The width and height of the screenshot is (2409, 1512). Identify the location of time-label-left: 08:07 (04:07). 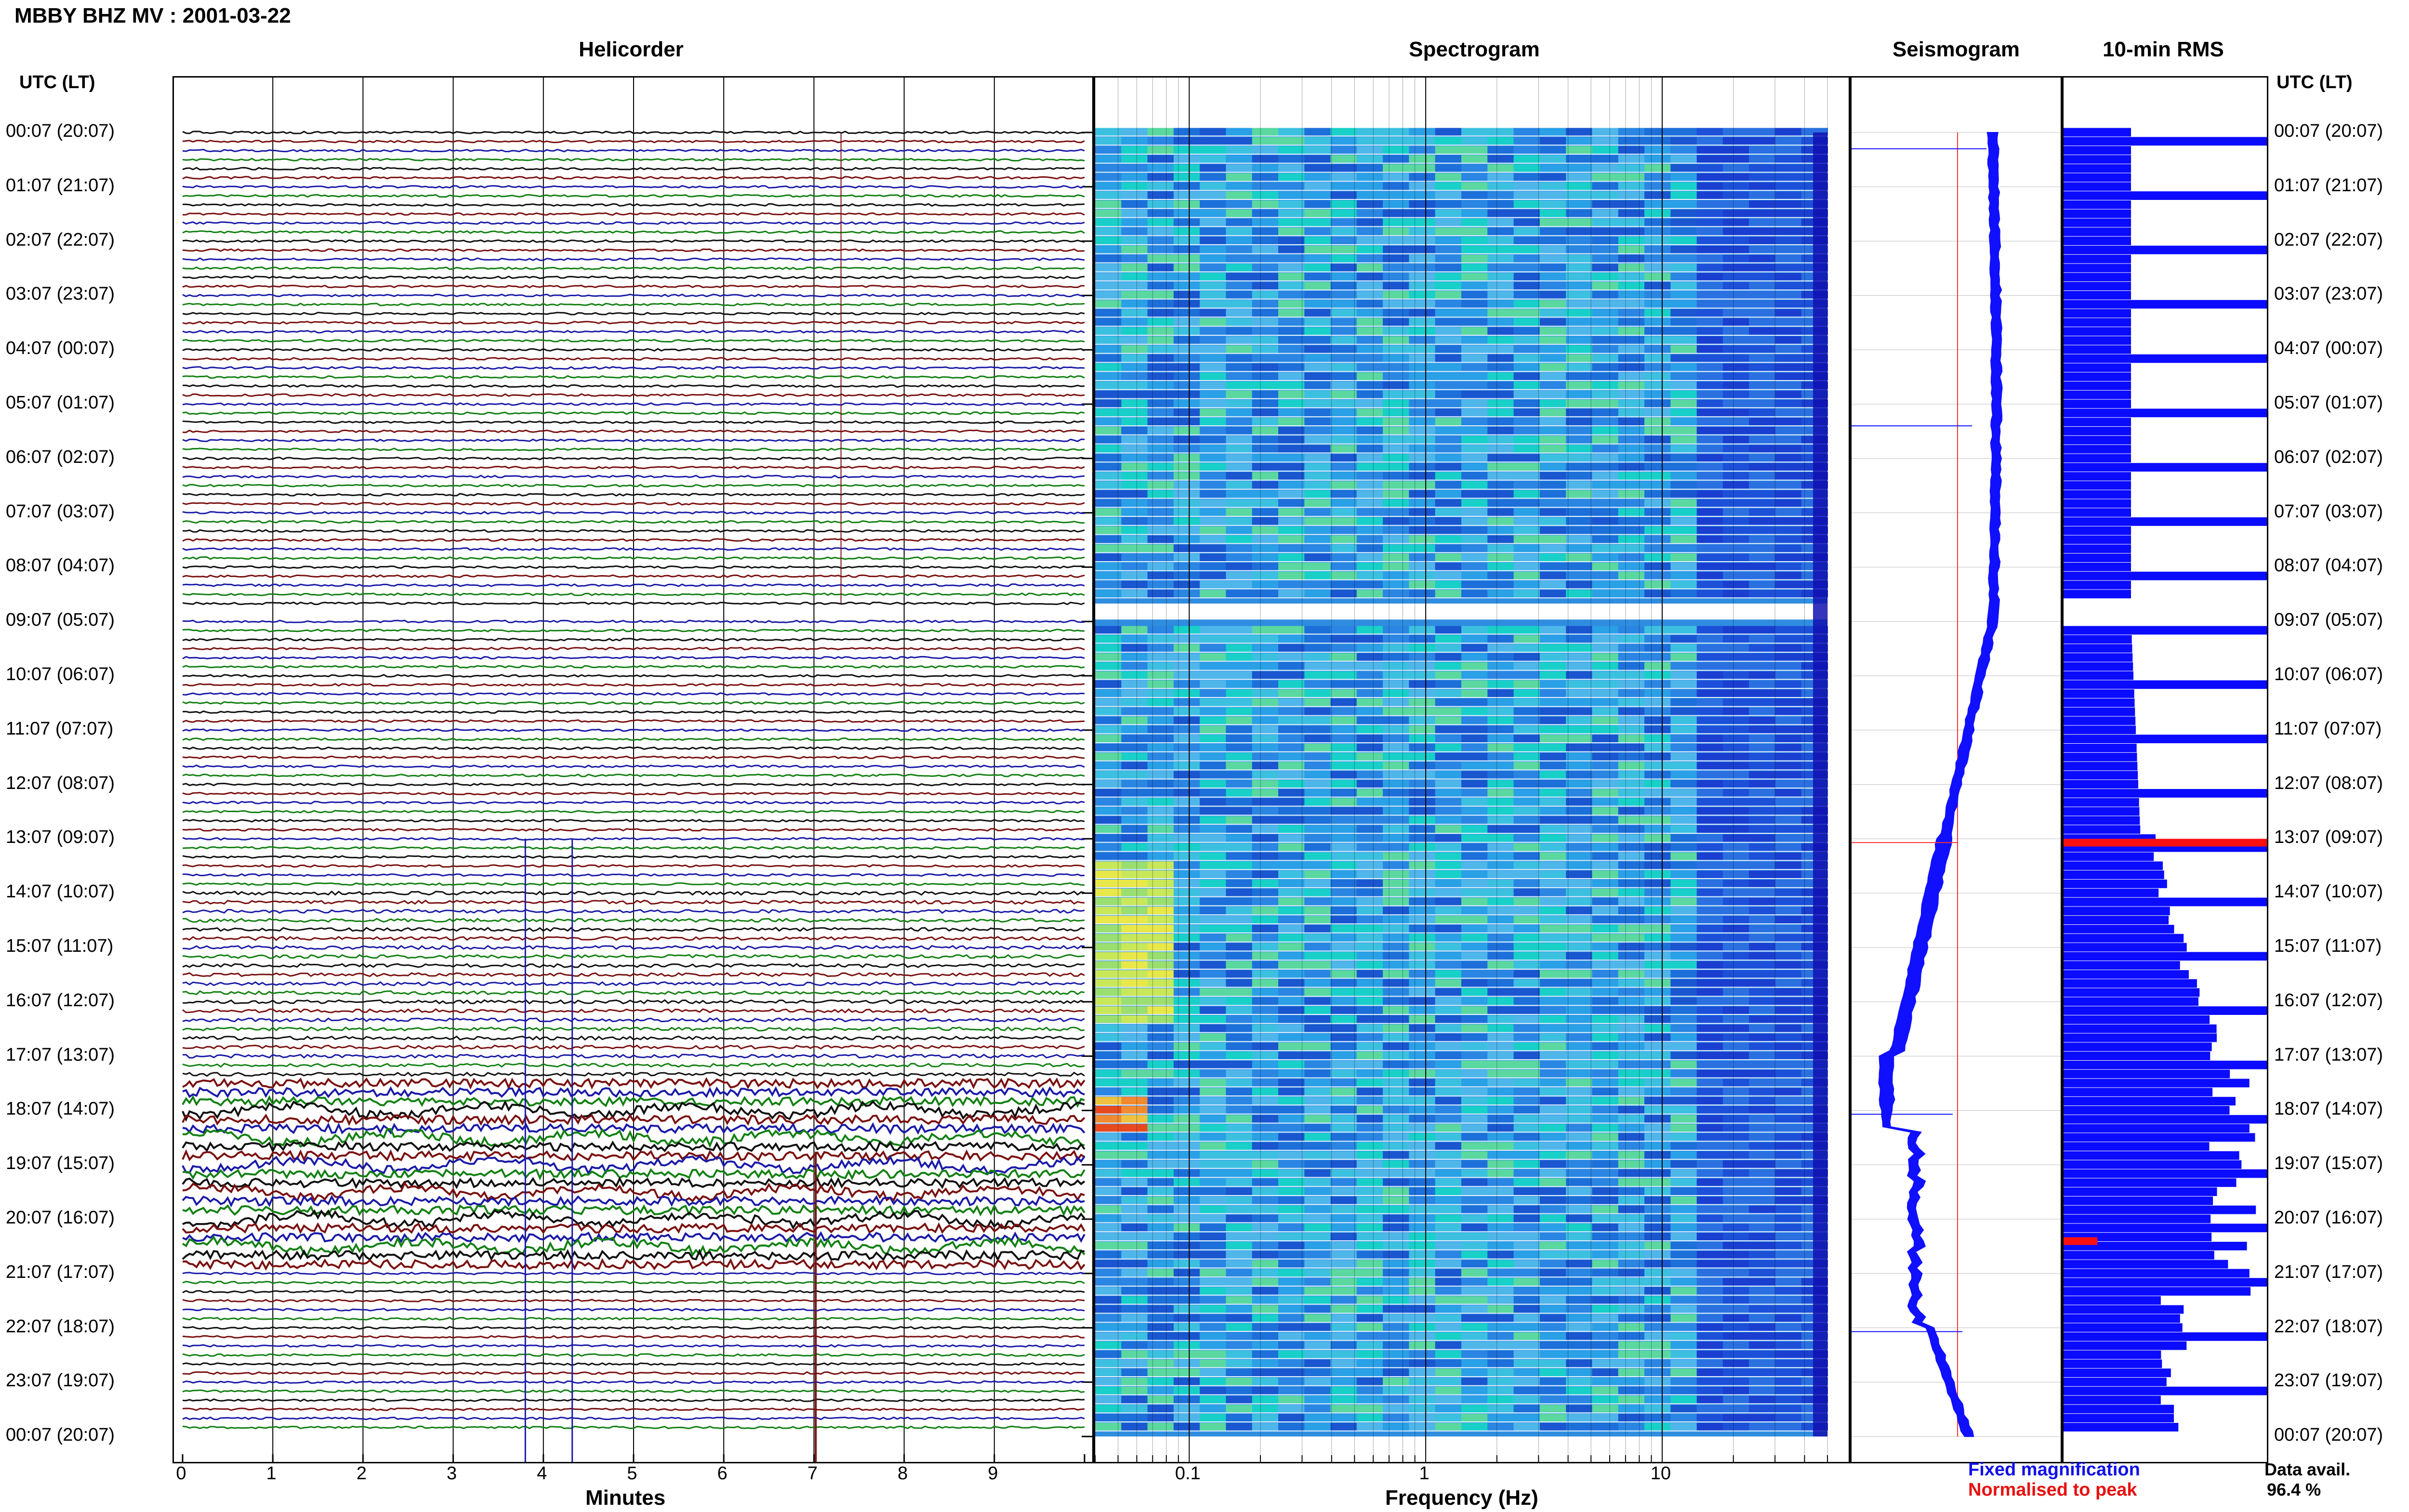
(60, 565).